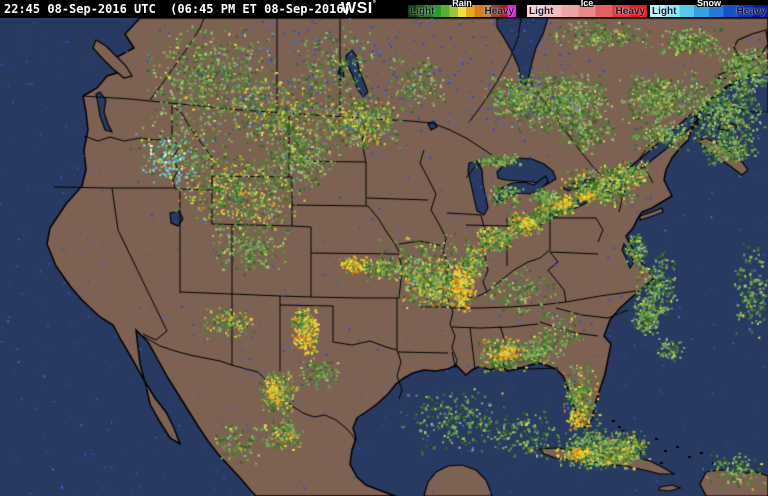 The height and width of the screenshot is (496, 768). What do you see at coordinates (260, 9) in the screenshot?
I see `timestamp-local: (06:45 PM ET 08-Sep-2016)` at bounding box center [260, 9].